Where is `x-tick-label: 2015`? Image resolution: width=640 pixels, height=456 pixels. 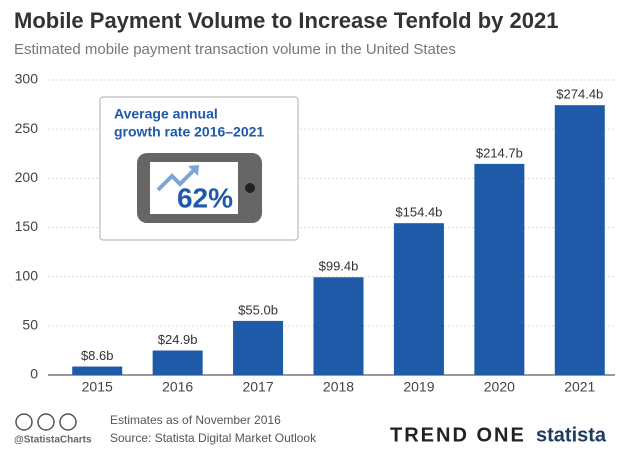
x-tick-label: 2015 is located at coordinates (97, 387).